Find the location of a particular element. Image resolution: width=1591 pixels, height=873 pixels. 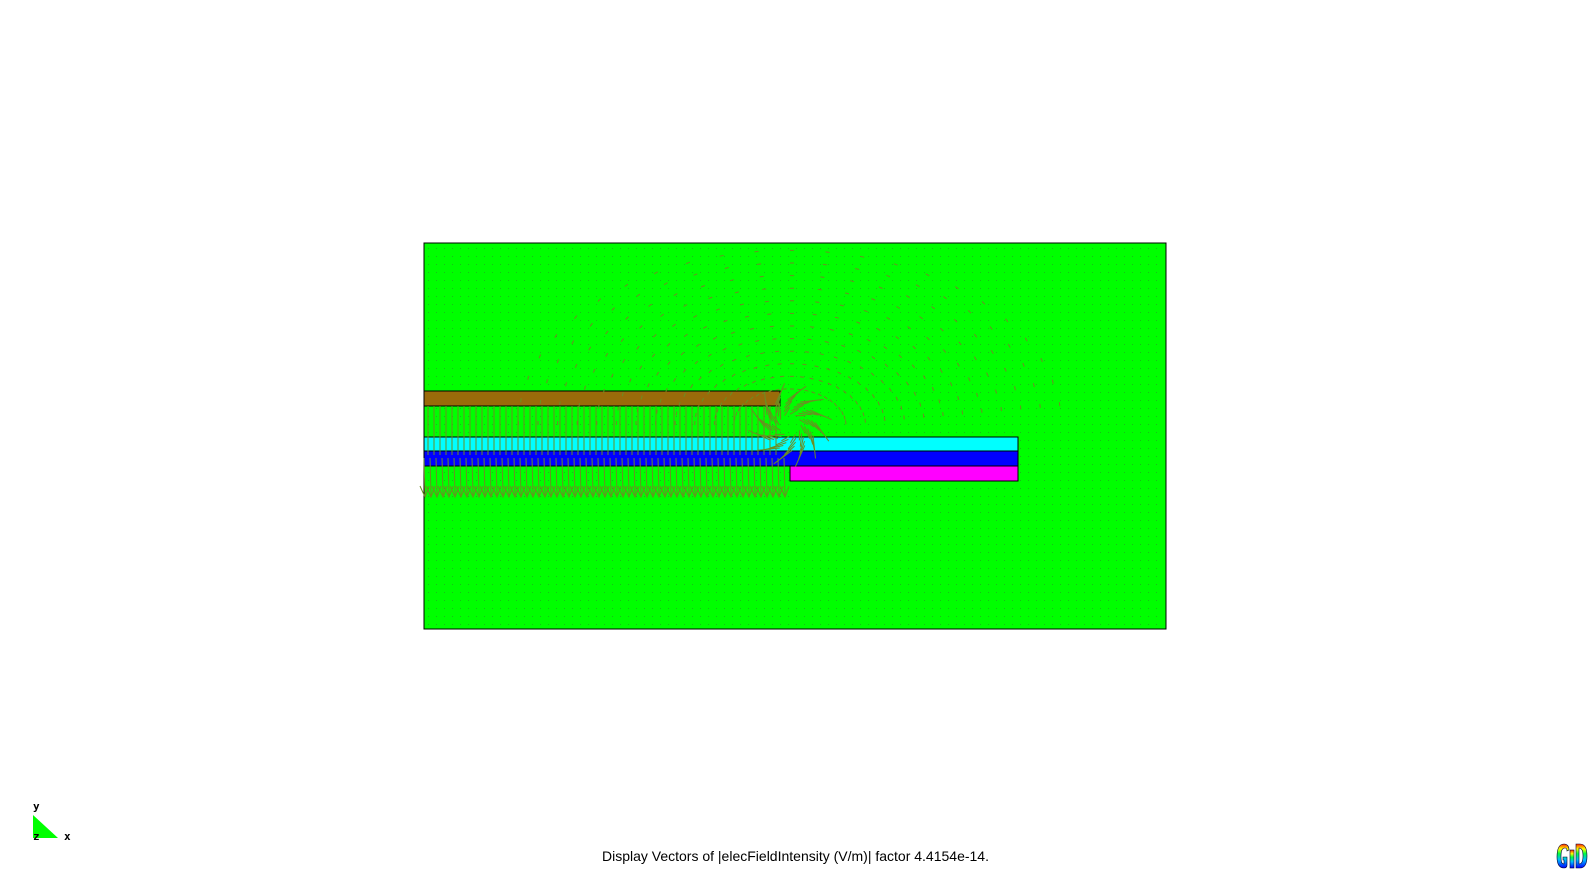

field-vectors is located at coordinates (740, 374).